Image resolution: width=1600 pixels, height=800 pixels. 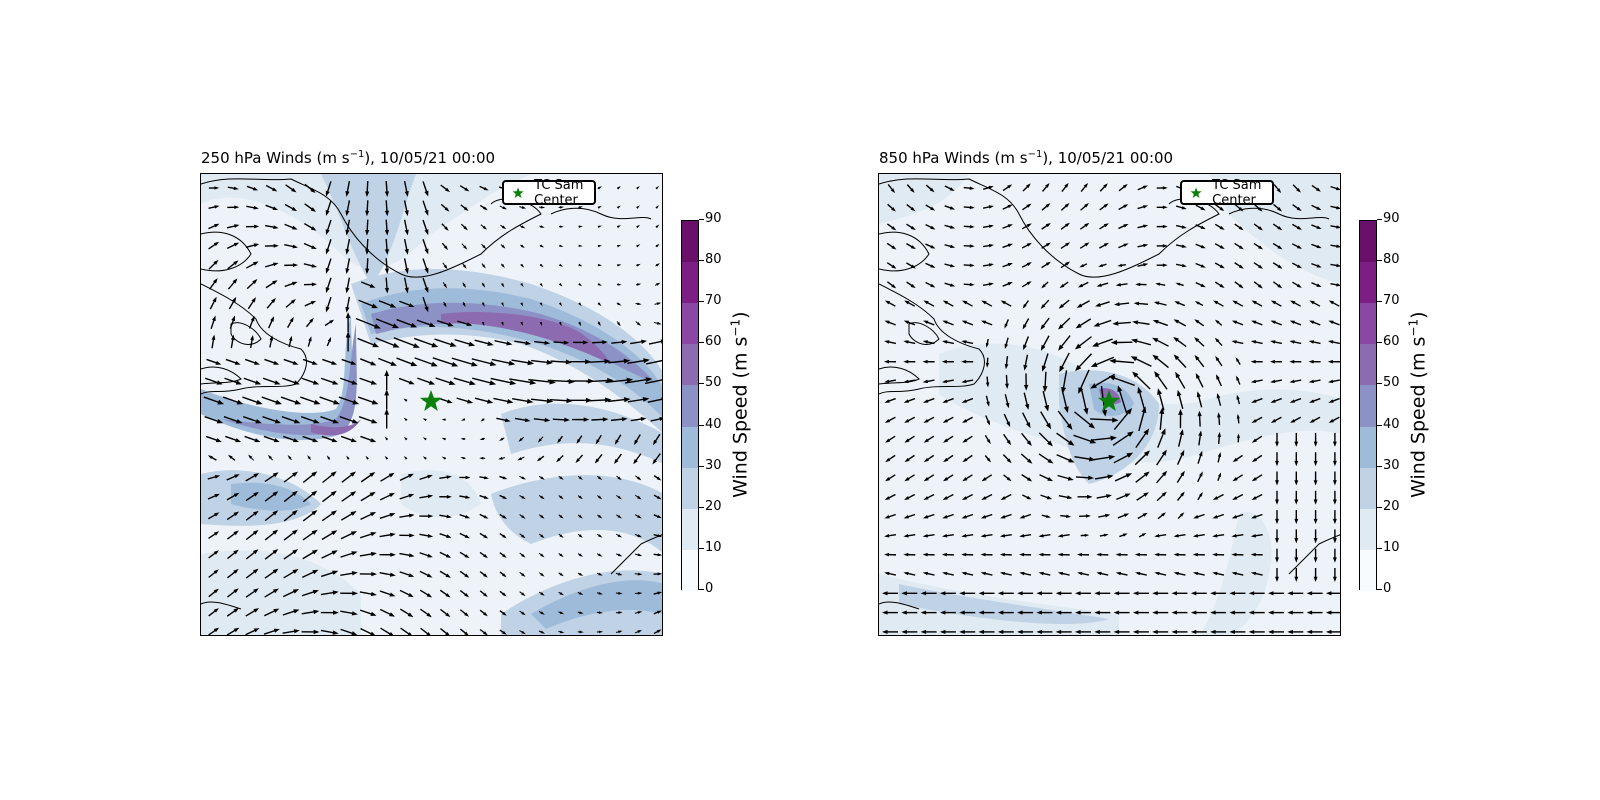 I want to click on colorbar-tick-label: 40, so click(x=1388, y=424).